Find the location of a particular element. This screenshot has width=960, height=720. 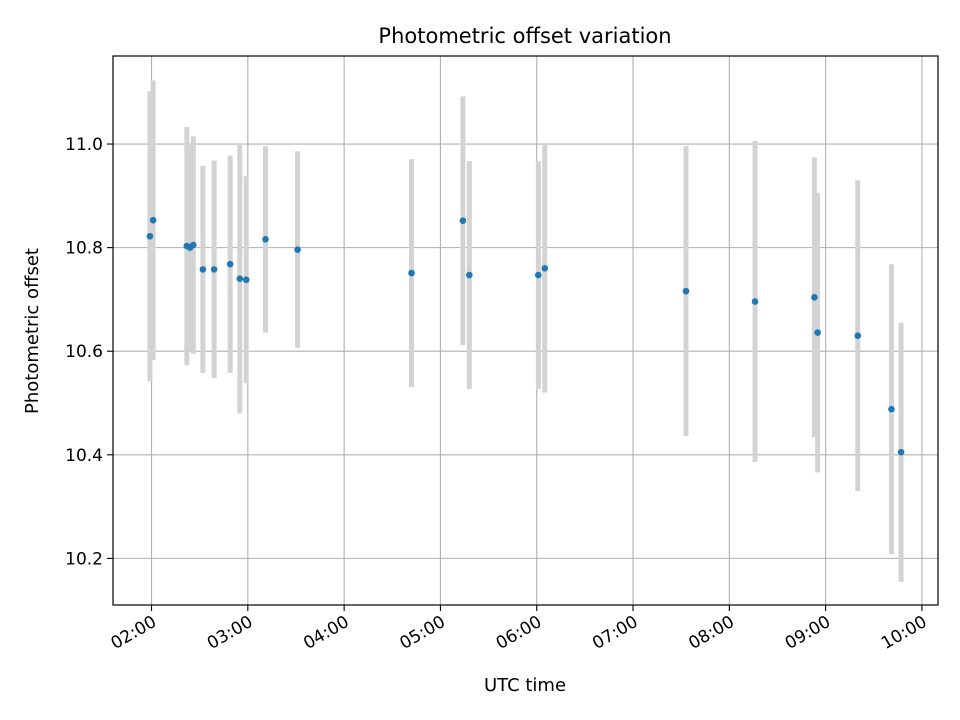

y-tick-label: 11.0 is located at coordinates (84, 145).